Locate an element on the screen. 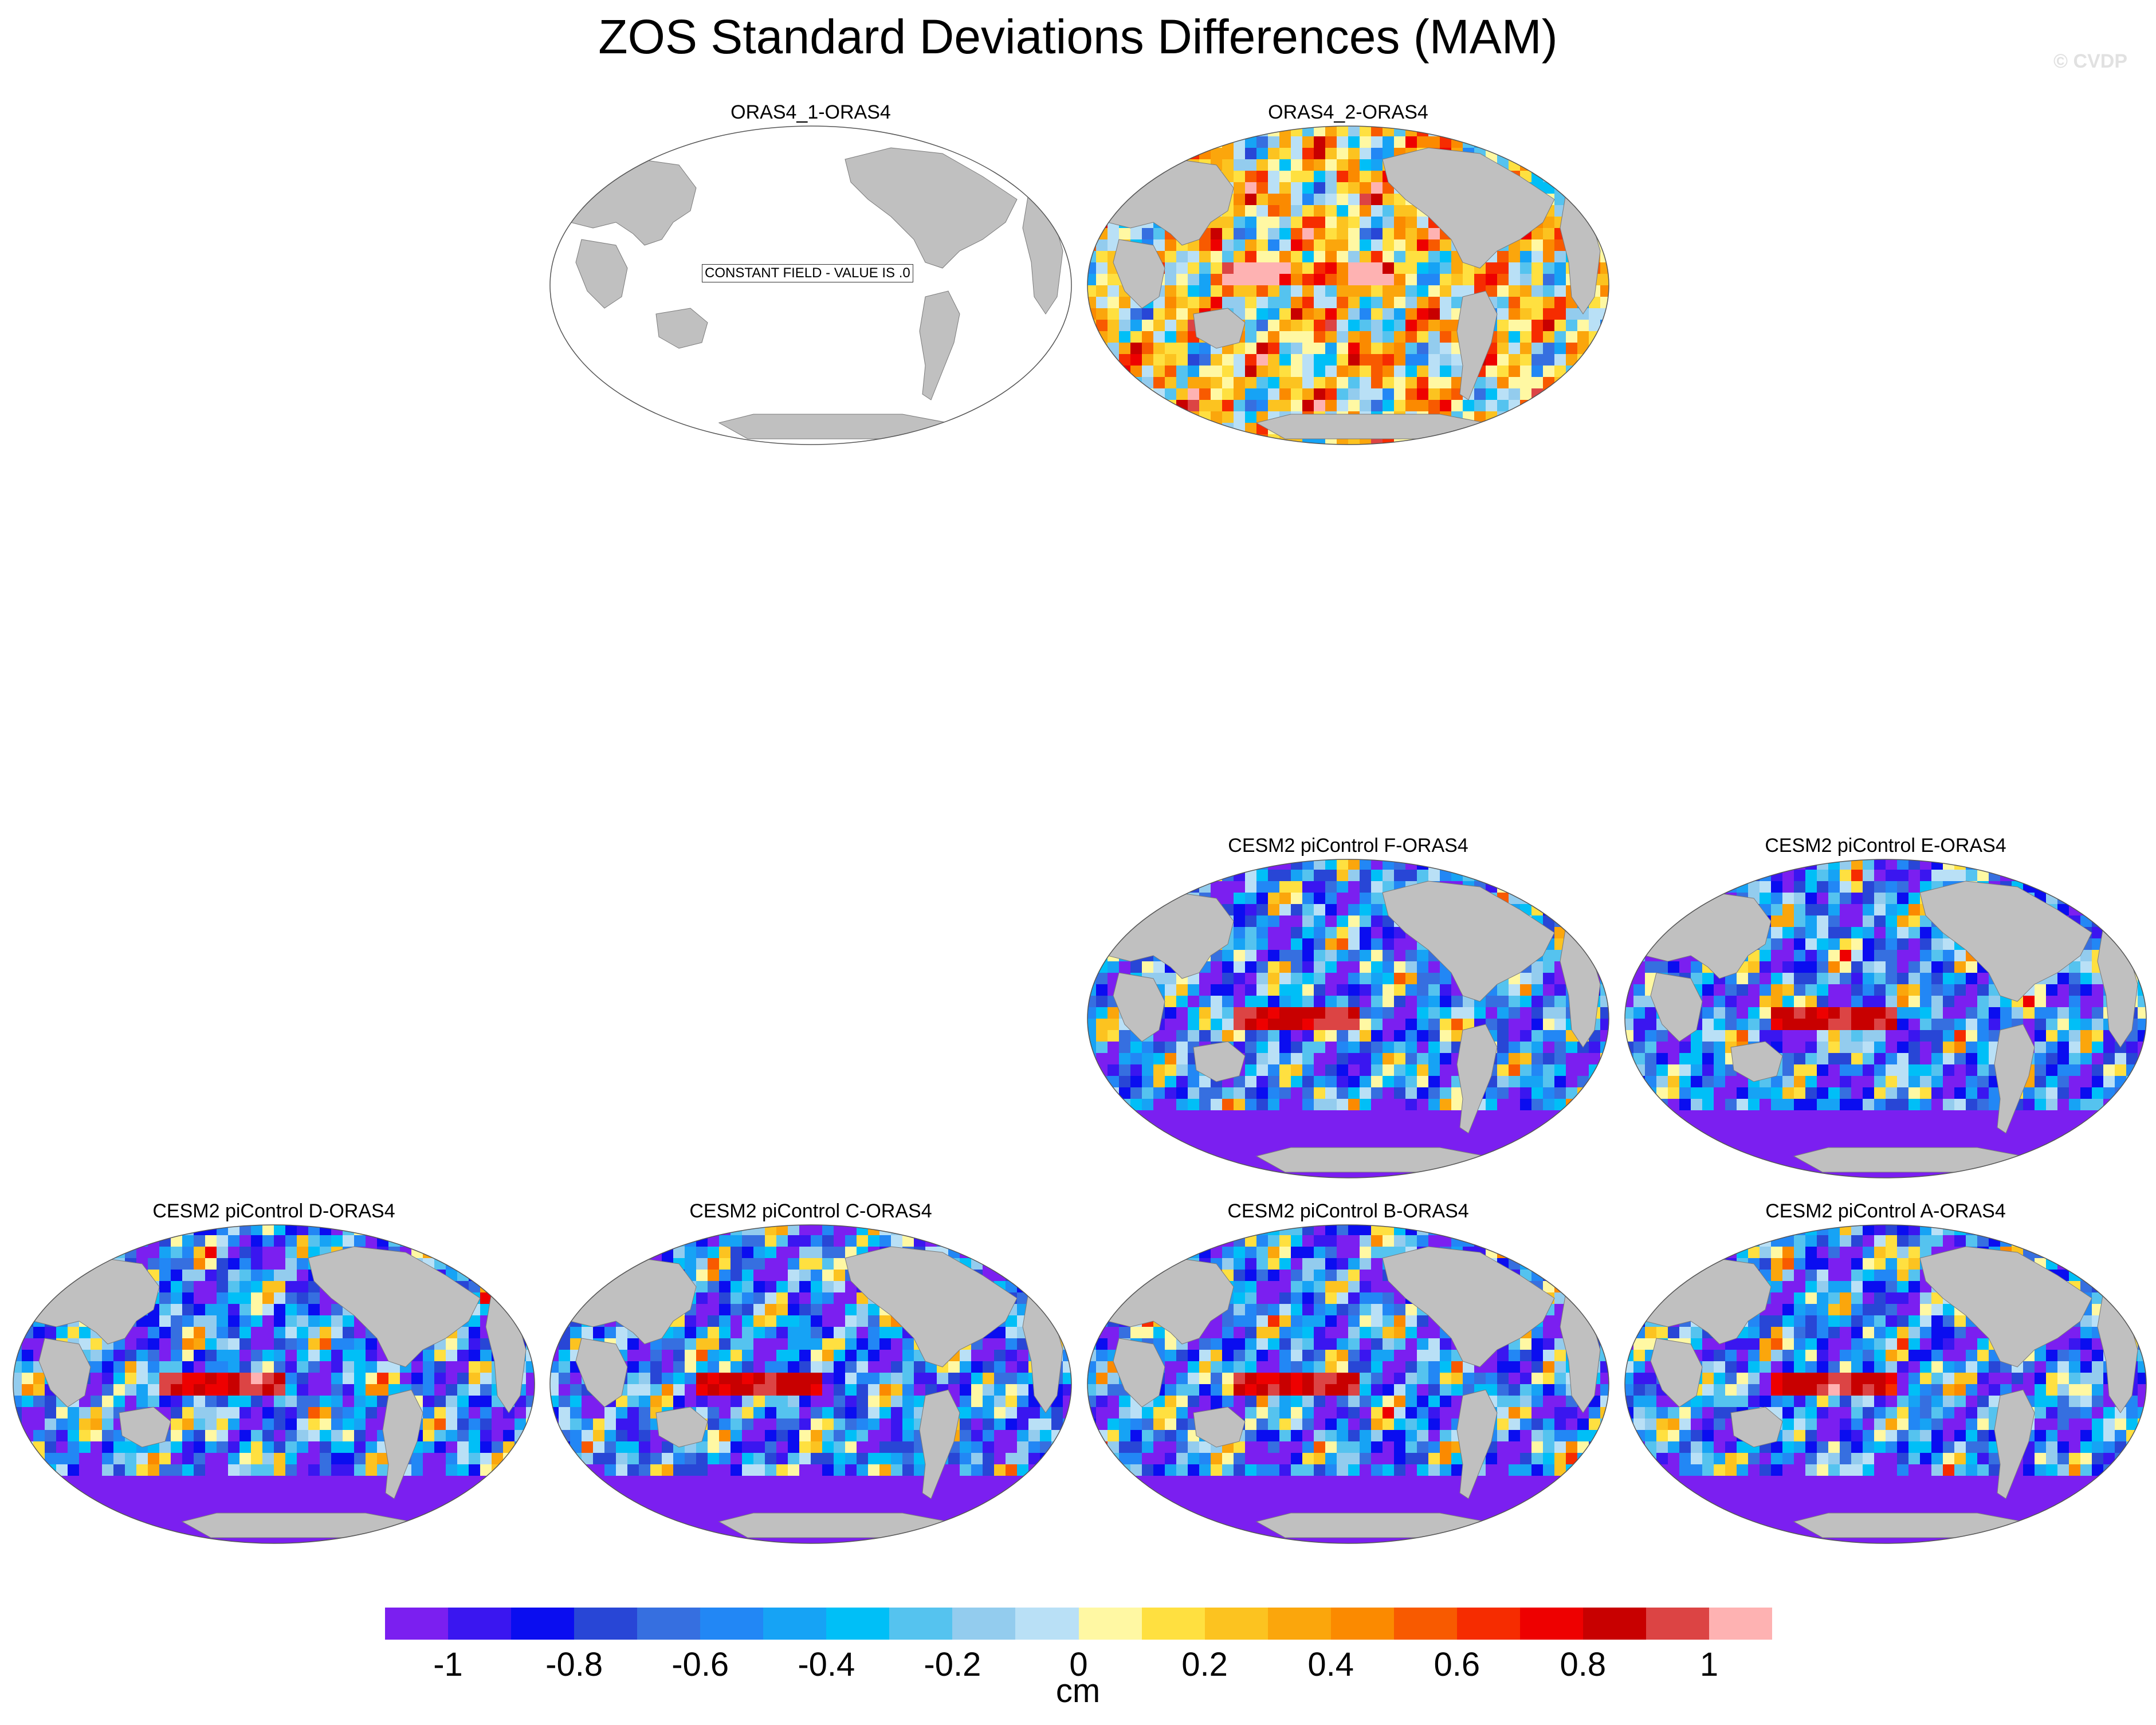 The image size is (2156, 1725). colorbar-tick-label: -0.4 is located at coordinates (826, 1664).